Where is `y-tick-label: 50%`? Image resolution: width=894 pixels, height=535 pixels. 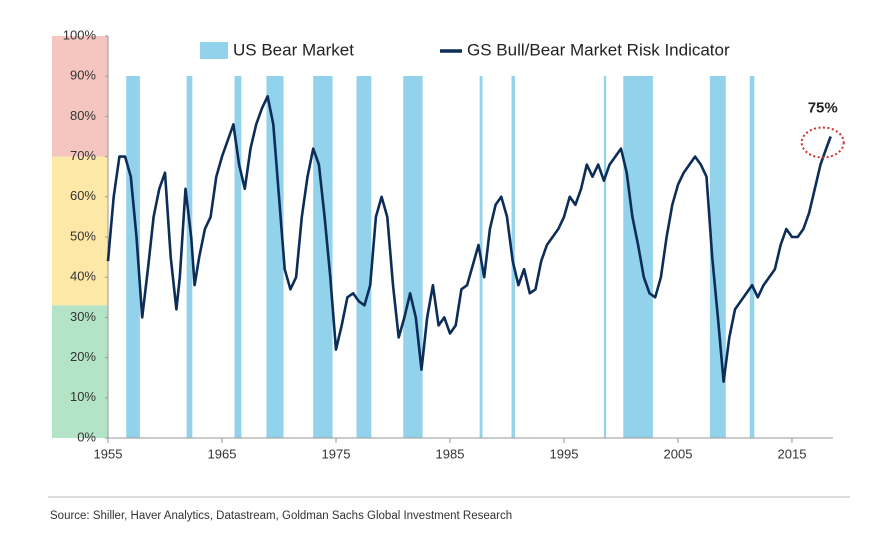
y-tick-label: 50% is located at coordinates (83, 235).